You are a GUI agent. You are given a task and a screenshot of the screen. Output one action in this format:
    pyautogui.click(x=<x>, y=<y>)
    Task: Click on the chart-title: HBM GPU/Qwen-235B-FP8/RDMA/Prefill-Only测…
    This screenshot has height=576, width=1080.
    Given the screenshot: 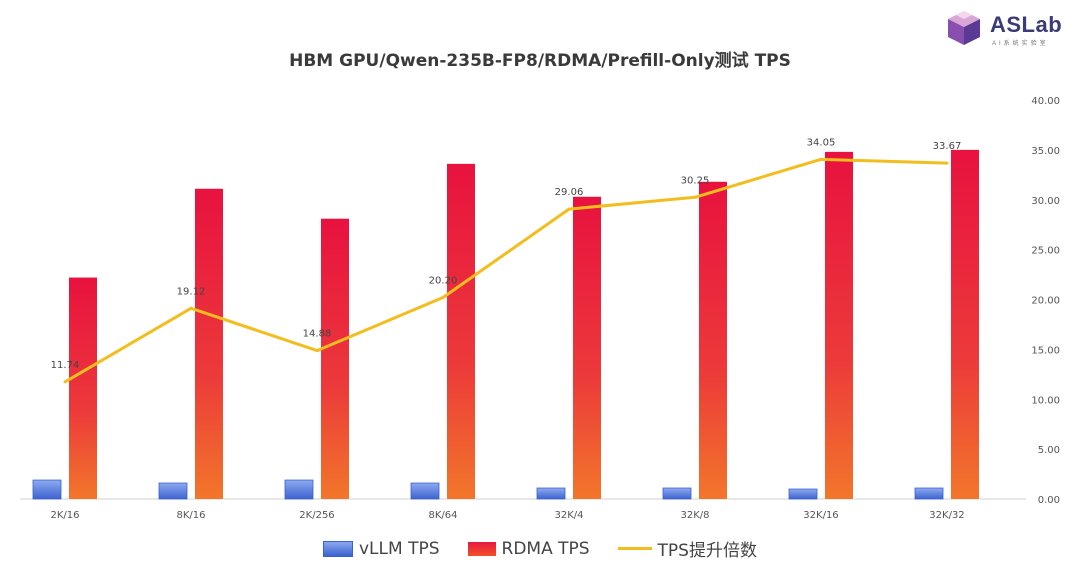 What is the action you would take?
    pyautogui.click(x=540, y=61)
    